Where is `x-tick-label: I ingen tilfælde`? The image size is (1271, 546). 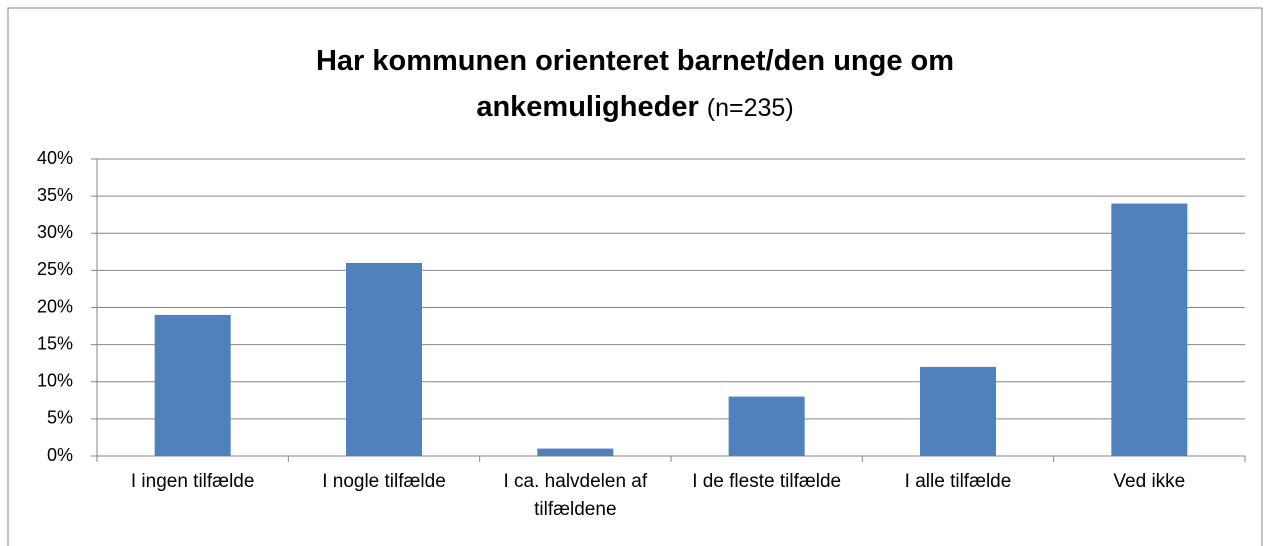
x-tick-label: I ingen tilfælde is located at coordinates (192, 481).